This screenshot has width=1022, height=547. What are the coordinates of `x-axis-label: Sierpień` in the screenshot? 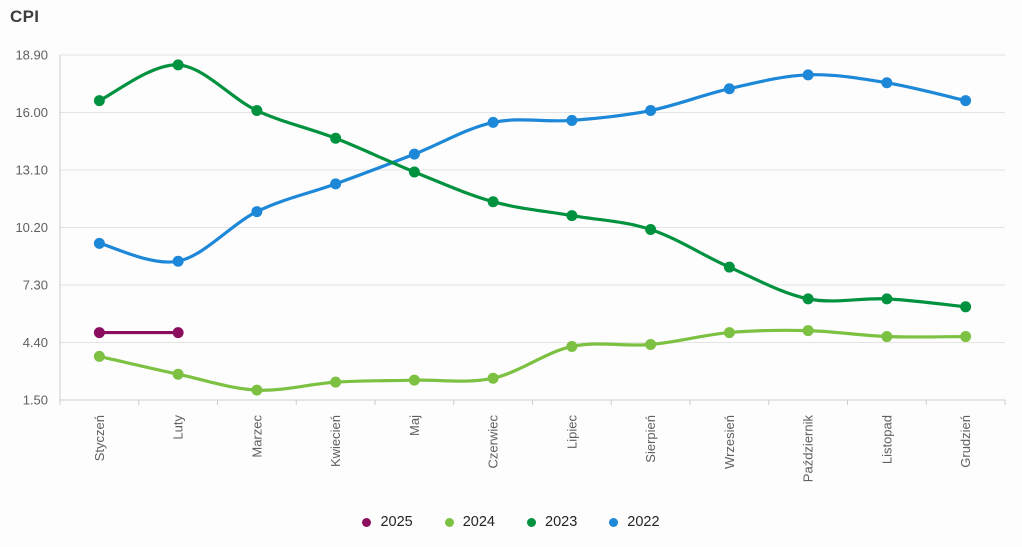 It's located at (650, 439).